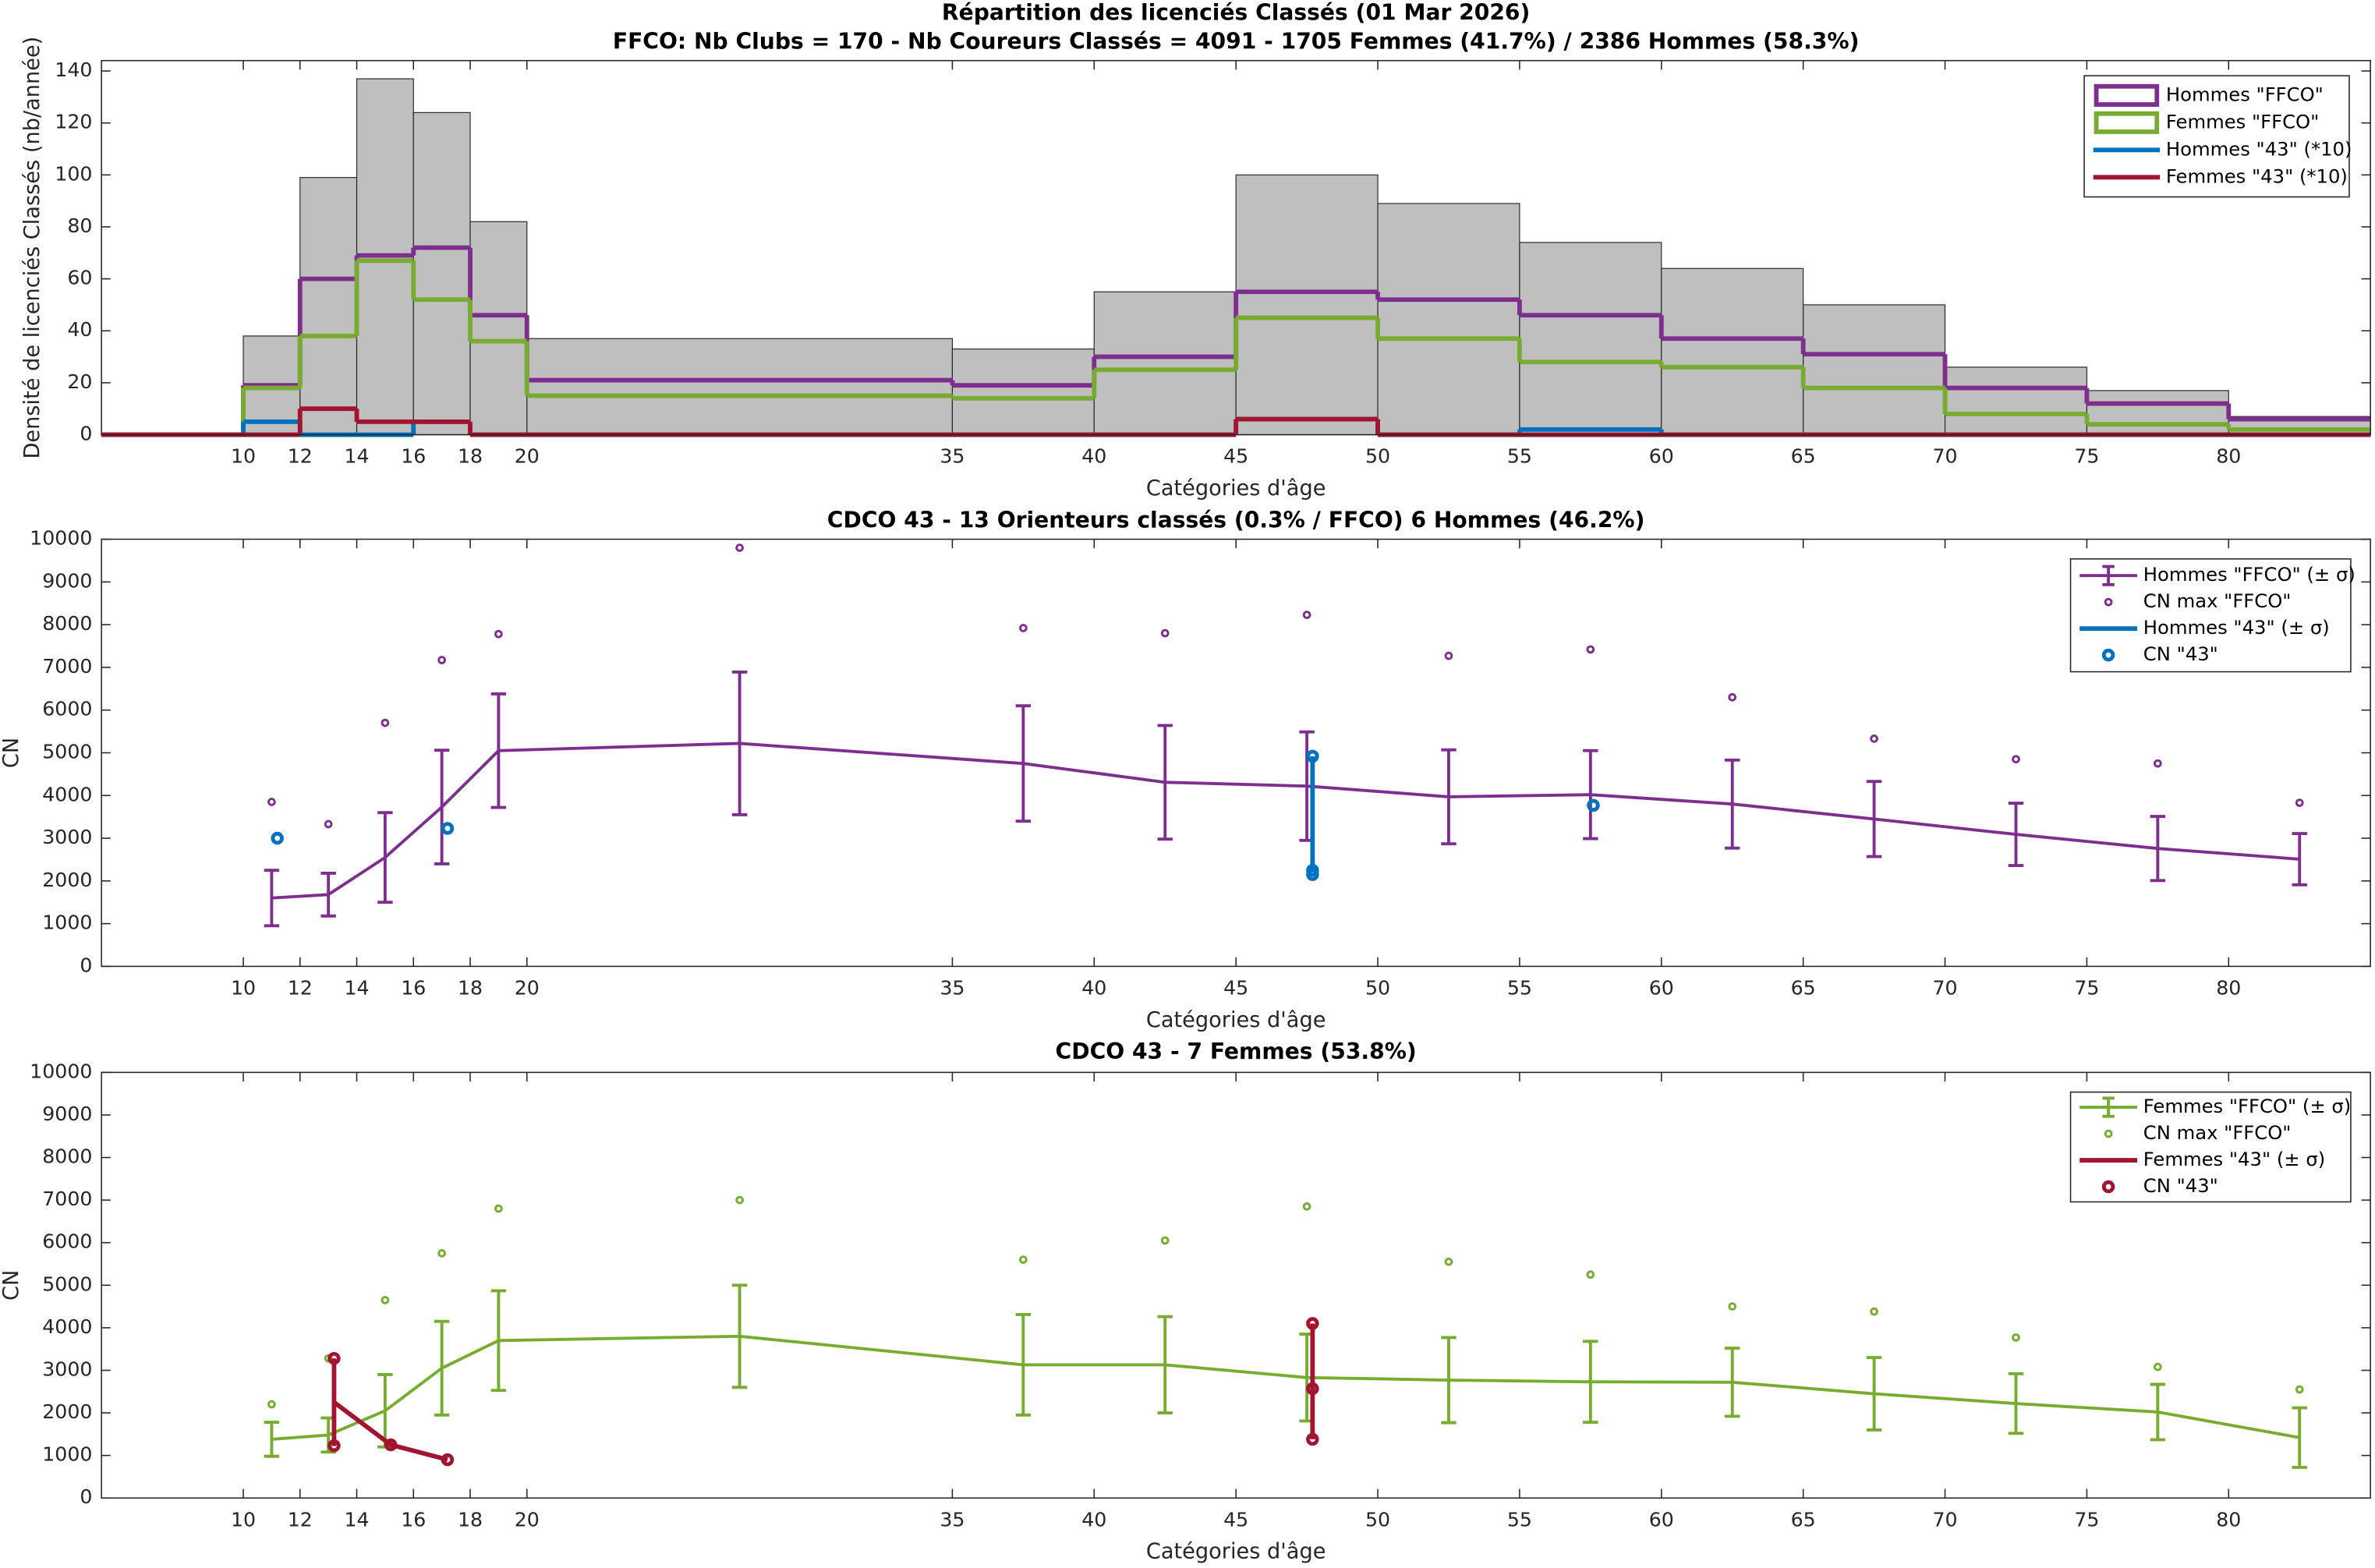 Image resolution: width=2375 pixels, height=1568 pixels. Describe the element at coordinates (1235, 988) in the screenshot. I see `x-tick-label: 45` at that location.